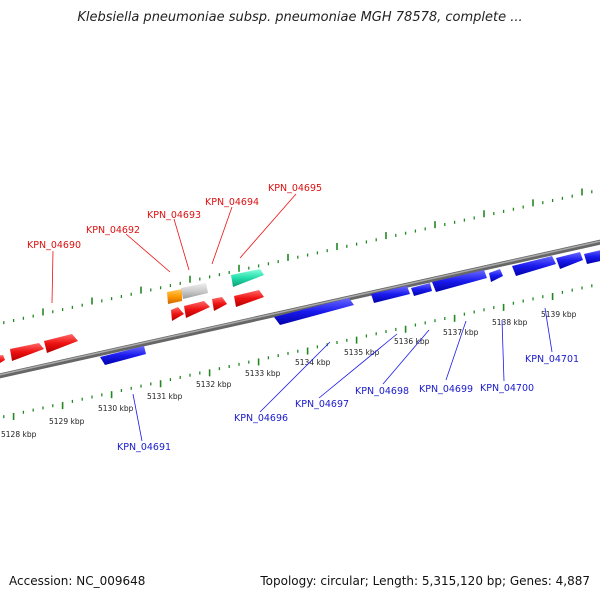  What do you see at coordinates (362, 352) in the screenshot?
I see `tick-label: 5135 kbp` at bounding box center [362, 352].